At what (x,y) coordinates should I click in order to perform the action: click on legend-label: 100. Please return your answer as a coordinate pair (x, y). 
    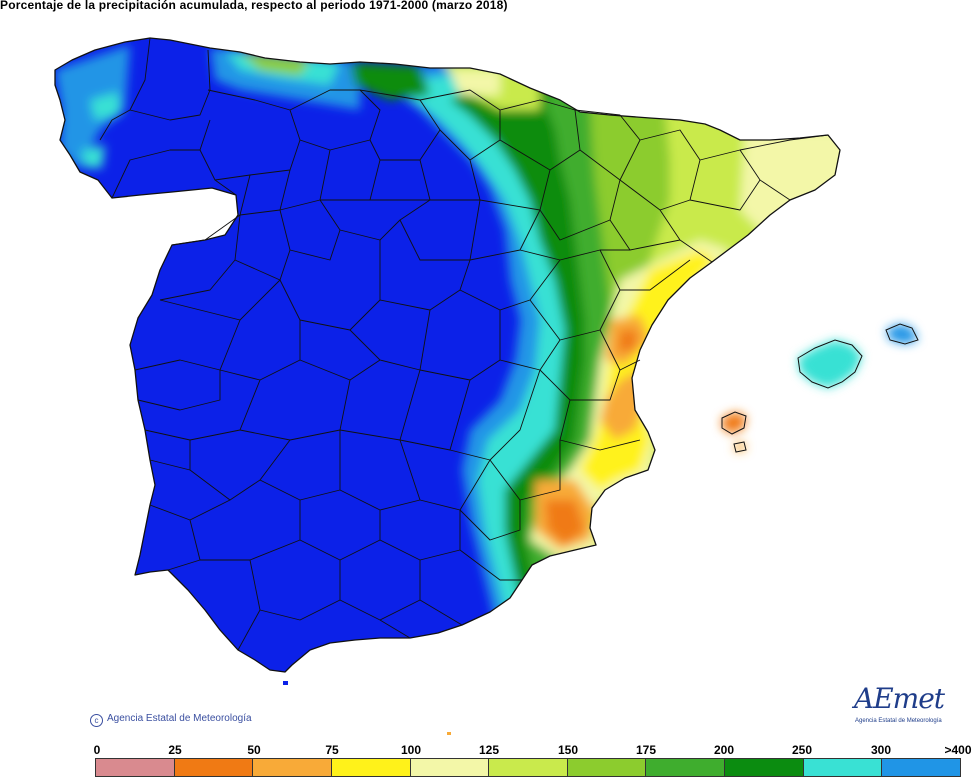
    Looking at the image, I should click on (411, 750).